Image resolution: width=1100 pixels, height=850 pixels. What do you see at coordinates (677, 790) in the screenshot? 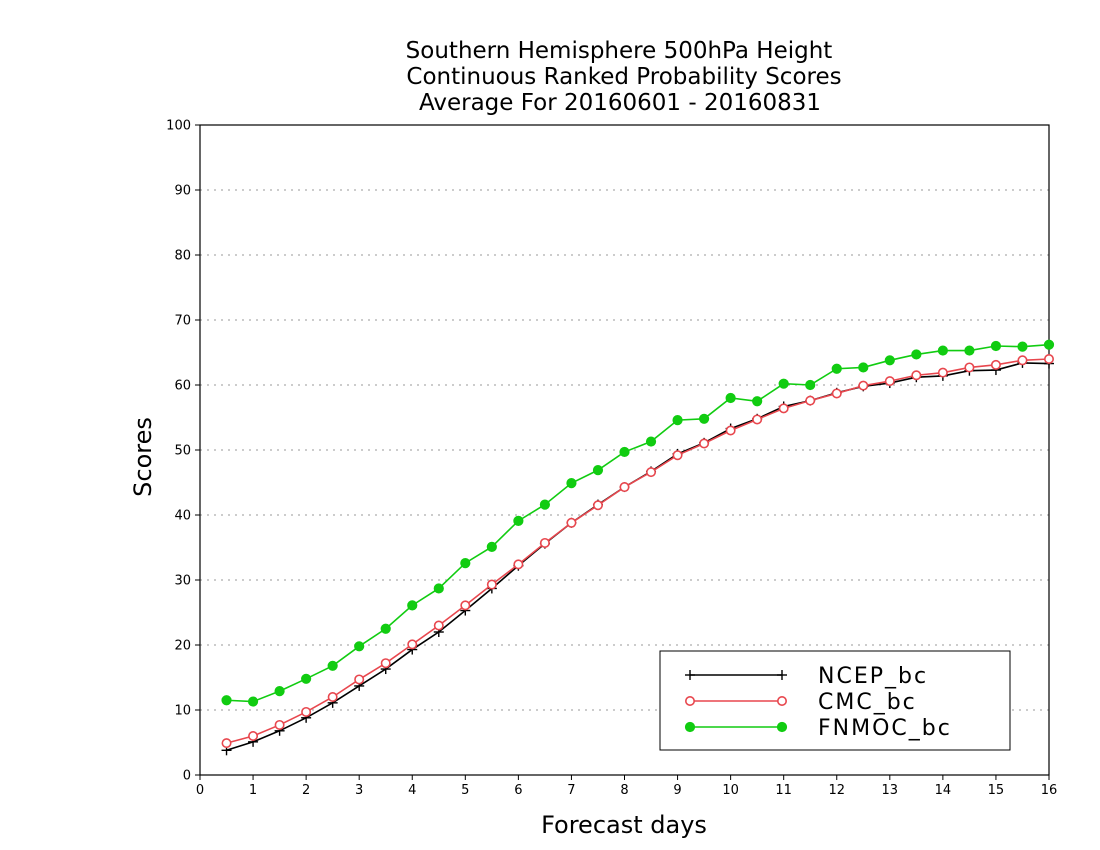
I see `x-tick-label: 9` at bounding box center [677, 790].